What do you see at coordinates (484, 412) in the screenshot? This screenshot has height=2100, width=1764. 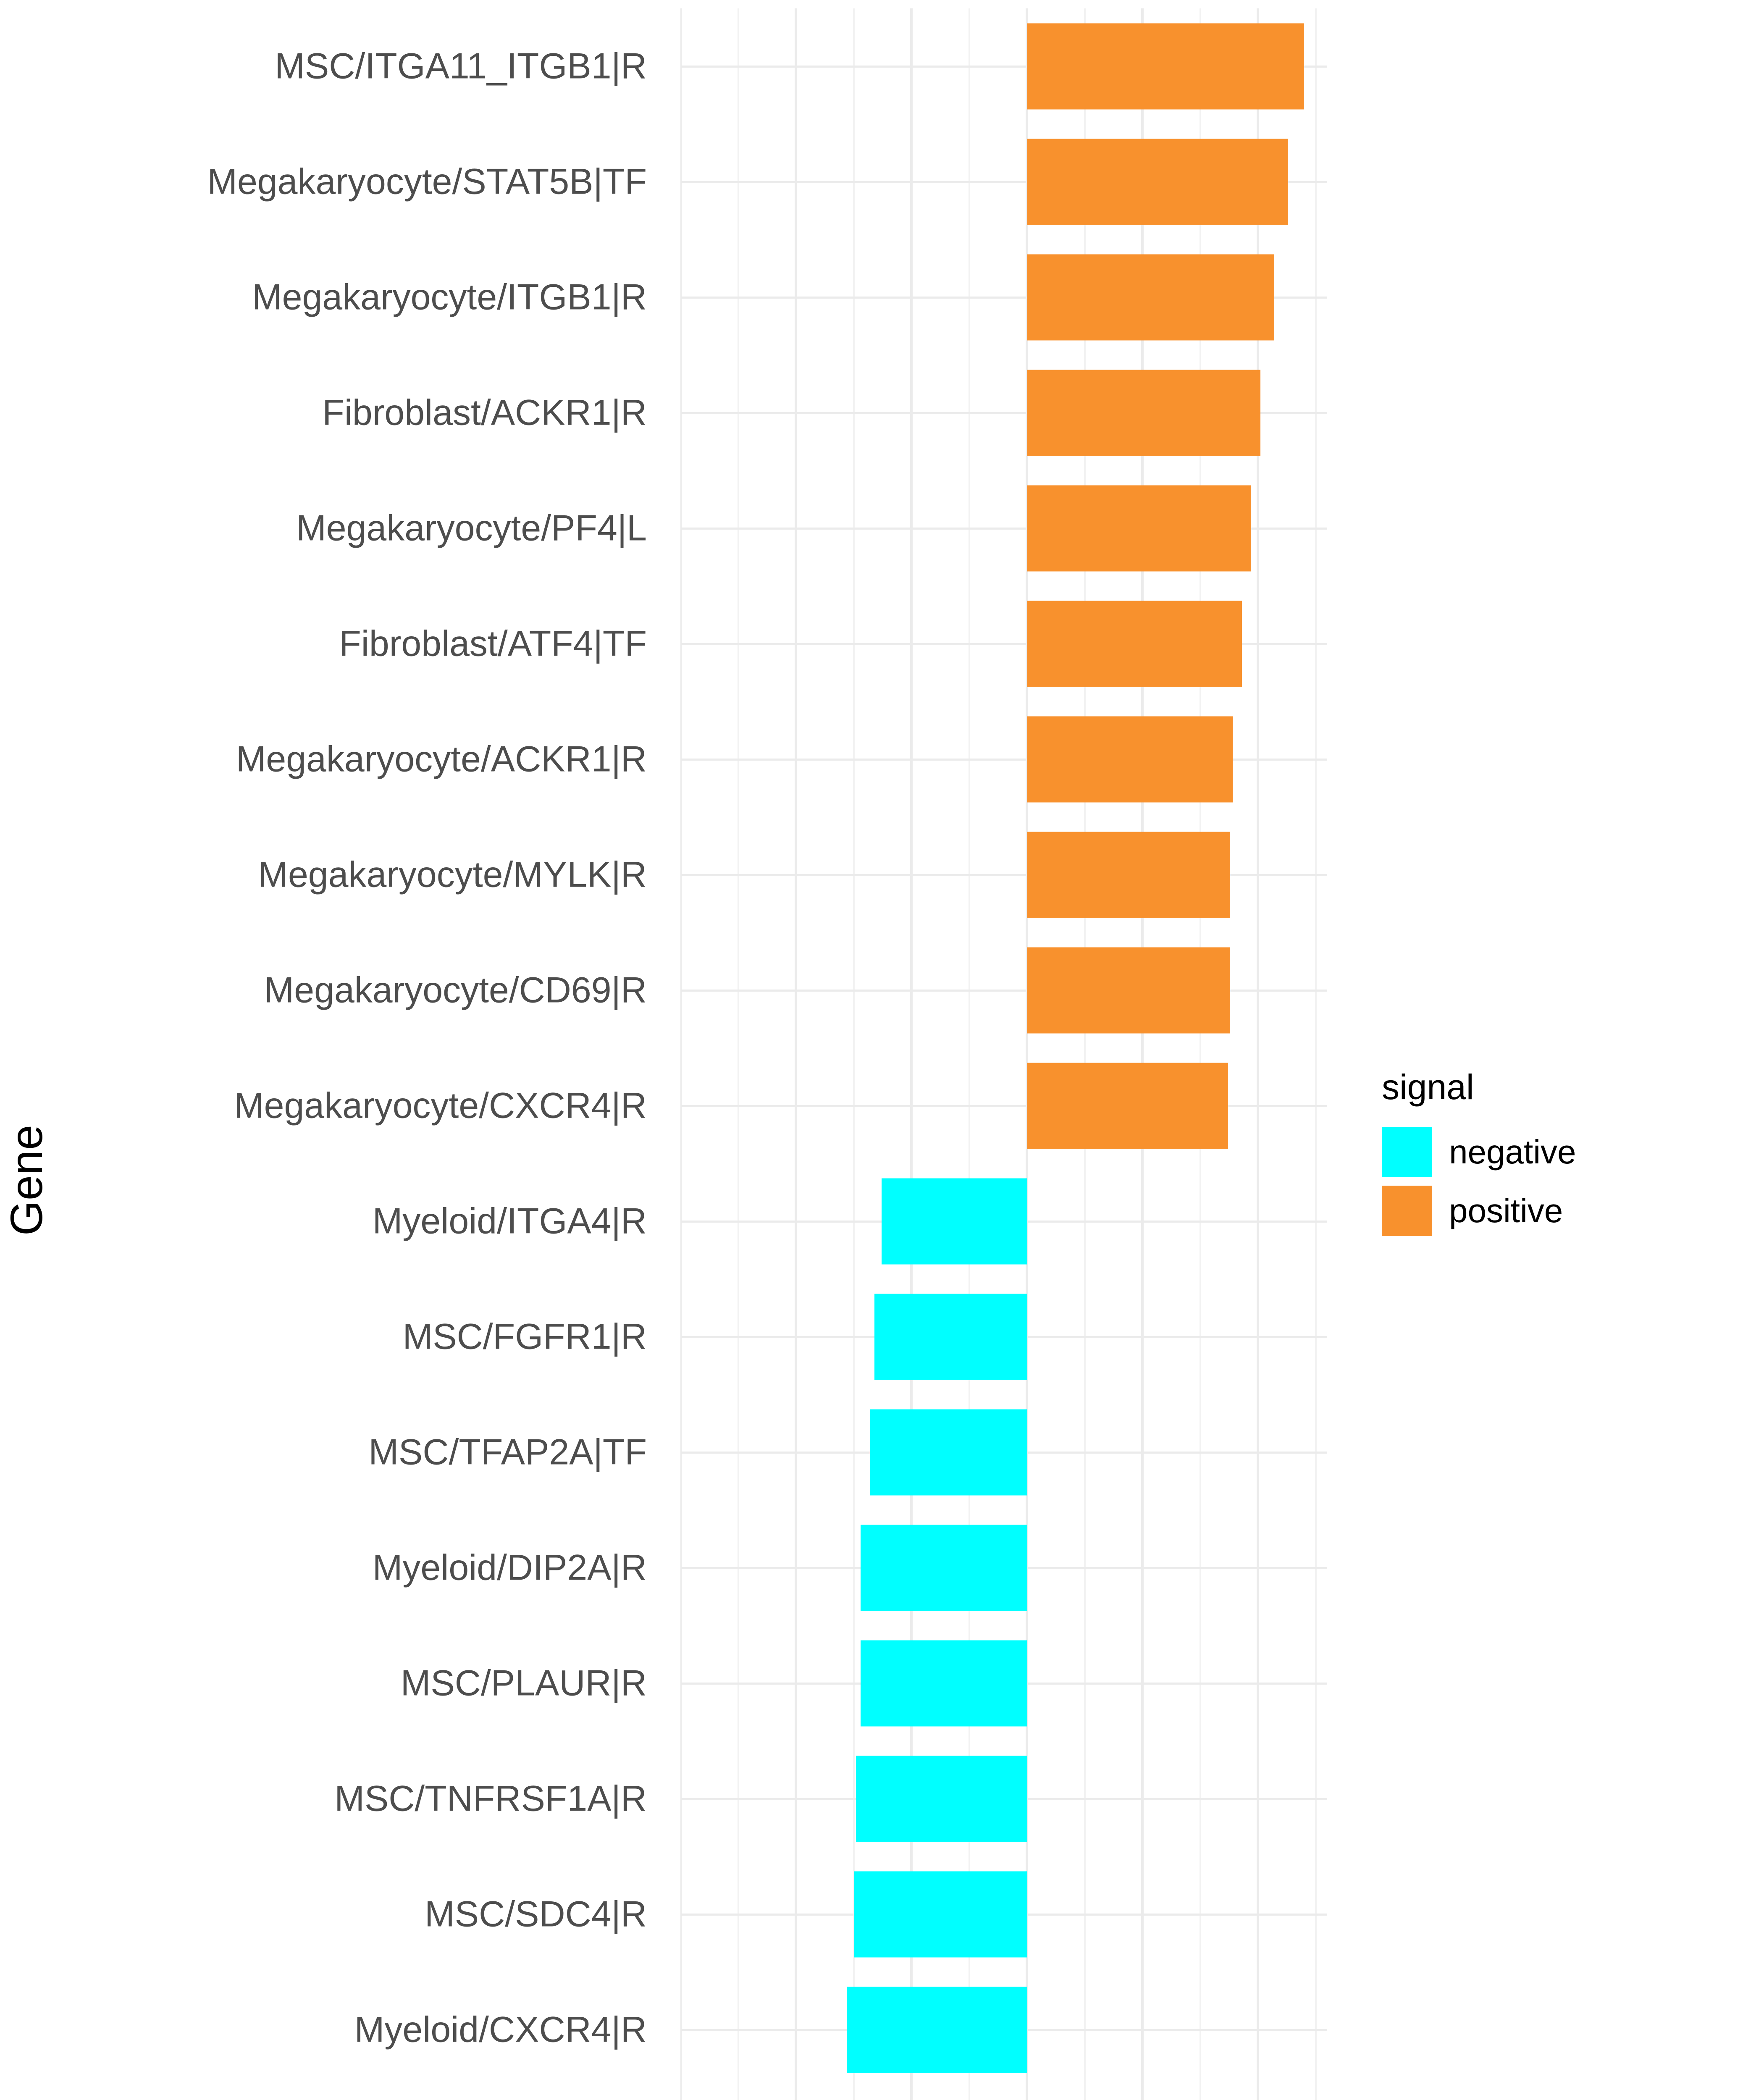 I see `y-axis-tick-label: Fibroblast/ACKR1|R` at bounding box center [484, 412].